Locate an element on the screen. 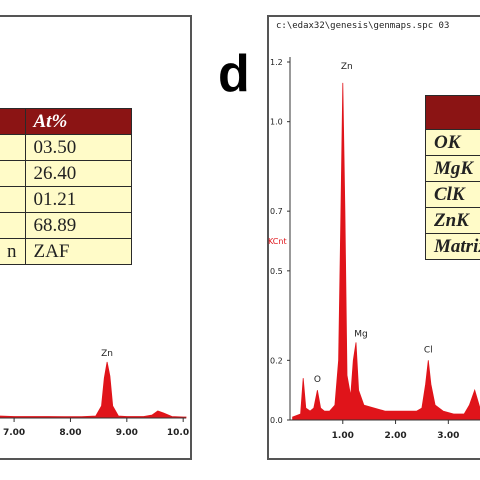  table-cell: MgK is located at coordinates (452, 168).